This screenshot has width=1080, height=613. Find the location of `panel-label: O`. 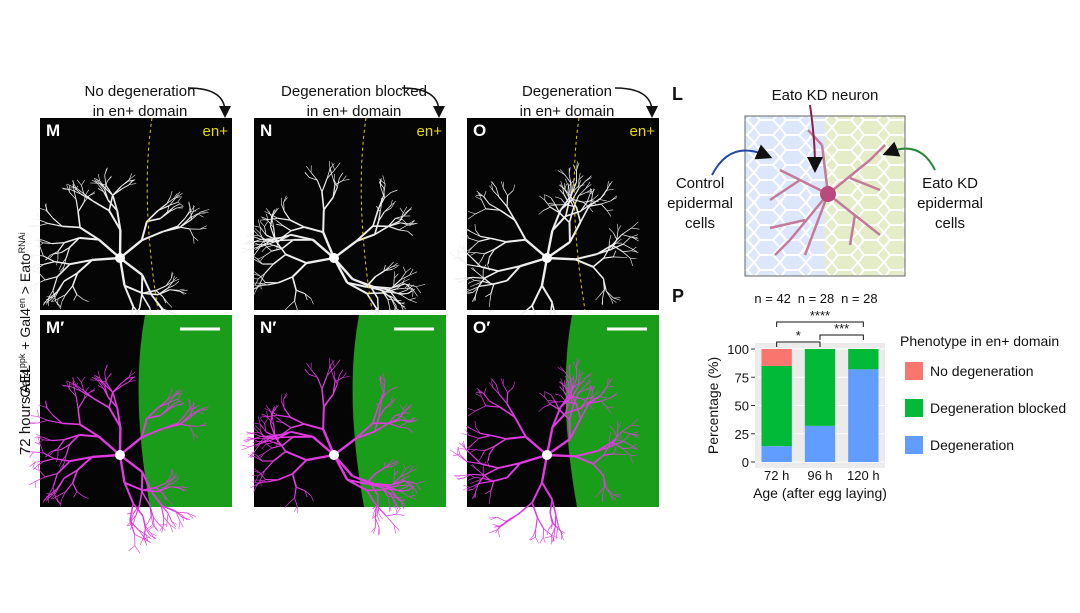

panel-label: O is located at coordinates (479, 130).